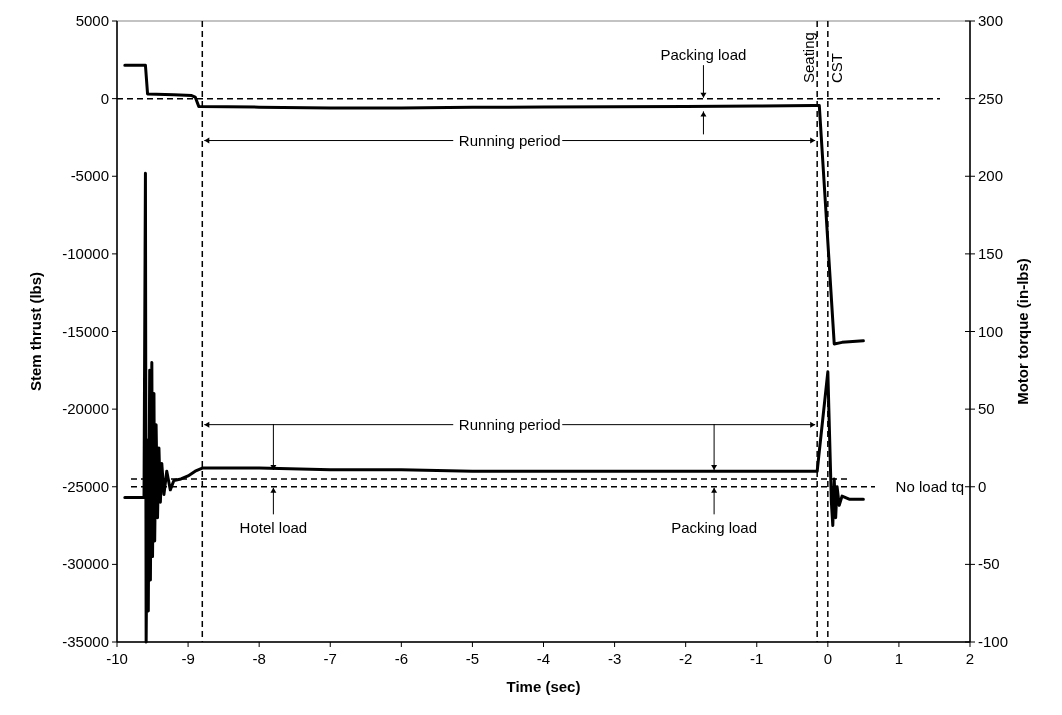 Image resolution: width=1062 pixels, height=715 pixels. Describe the element at coordinates (993, 641) in the screenshot. I see `y2-tick-label: -100` at that location.